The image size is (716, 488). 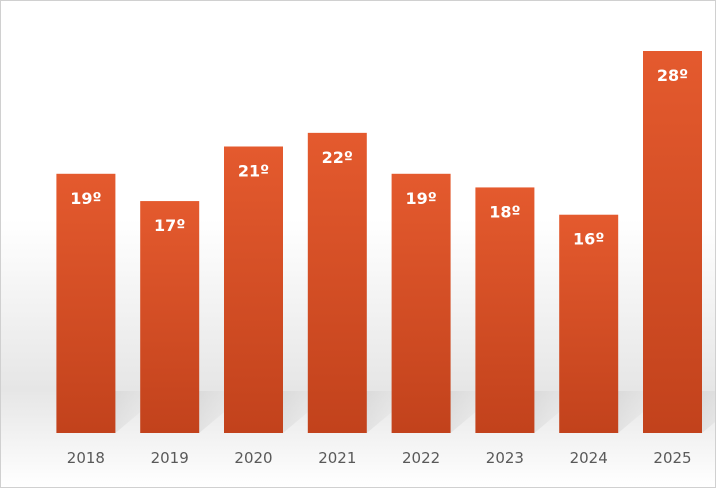 What do you see at coordinates (589, 458) in the screenshot?
I see `x-tick-label-2024: 2024` at bounding box center [589, 458].